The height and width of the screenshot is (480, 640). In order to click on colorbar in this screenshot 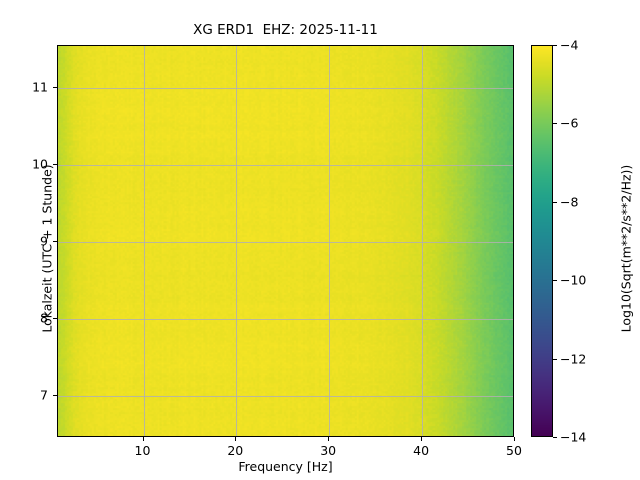, I will do `click(542, 241)`.